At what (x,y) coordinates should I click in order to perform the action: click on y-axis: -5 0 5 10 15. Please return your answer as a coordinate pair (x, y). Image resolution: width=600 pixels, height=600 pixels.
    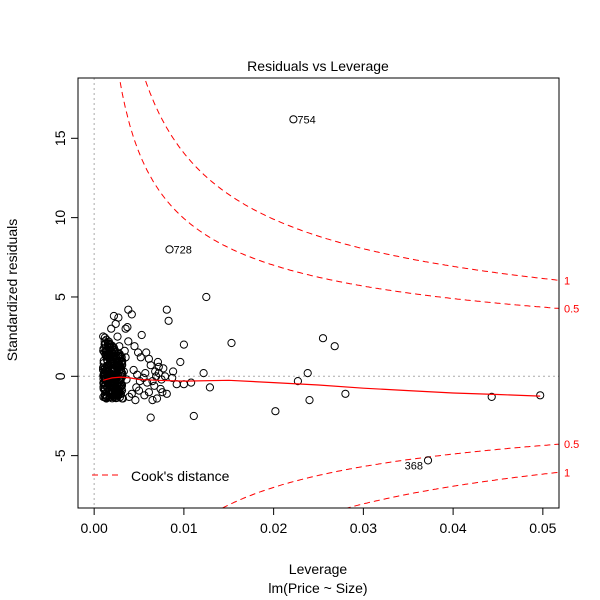
    Looking at the image, I should click on (65, 296).